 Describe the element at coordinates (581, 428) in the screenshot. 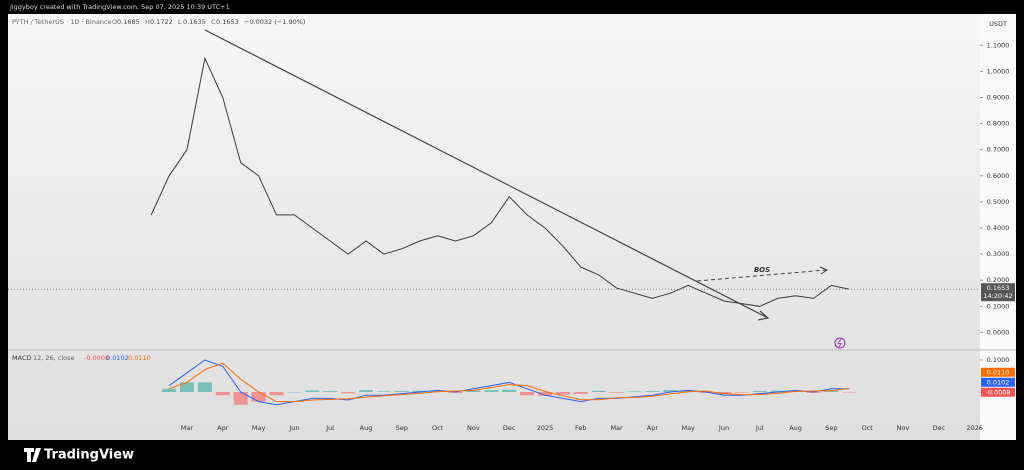

I see `x-tick-label: Feb` at that location.